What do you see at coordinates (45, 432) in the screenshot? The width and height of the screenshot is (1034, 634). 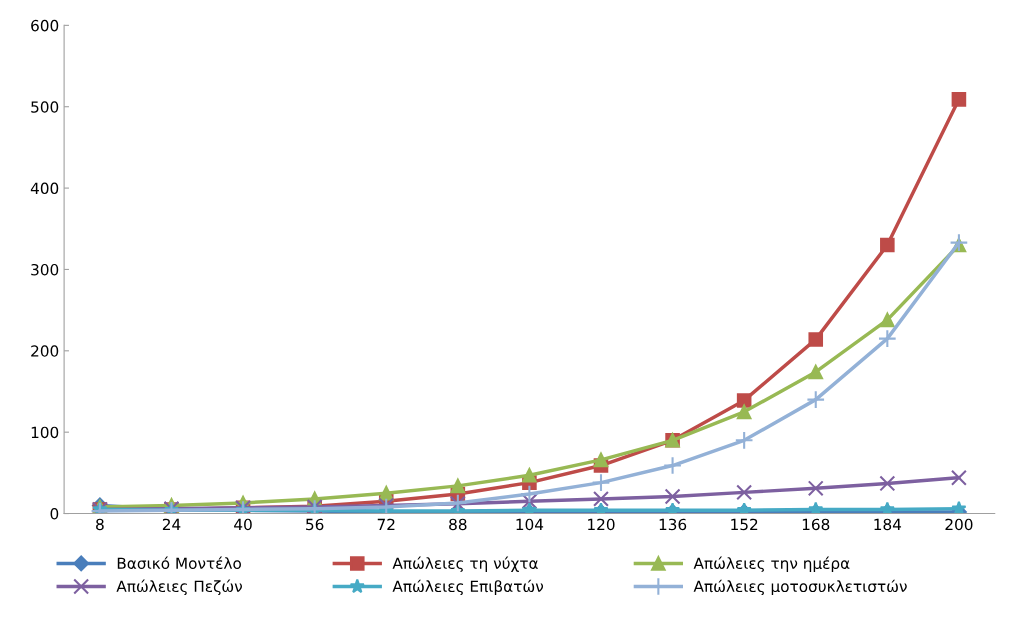 I see `y-tick-label: 100` at bounding box center [45, 432].